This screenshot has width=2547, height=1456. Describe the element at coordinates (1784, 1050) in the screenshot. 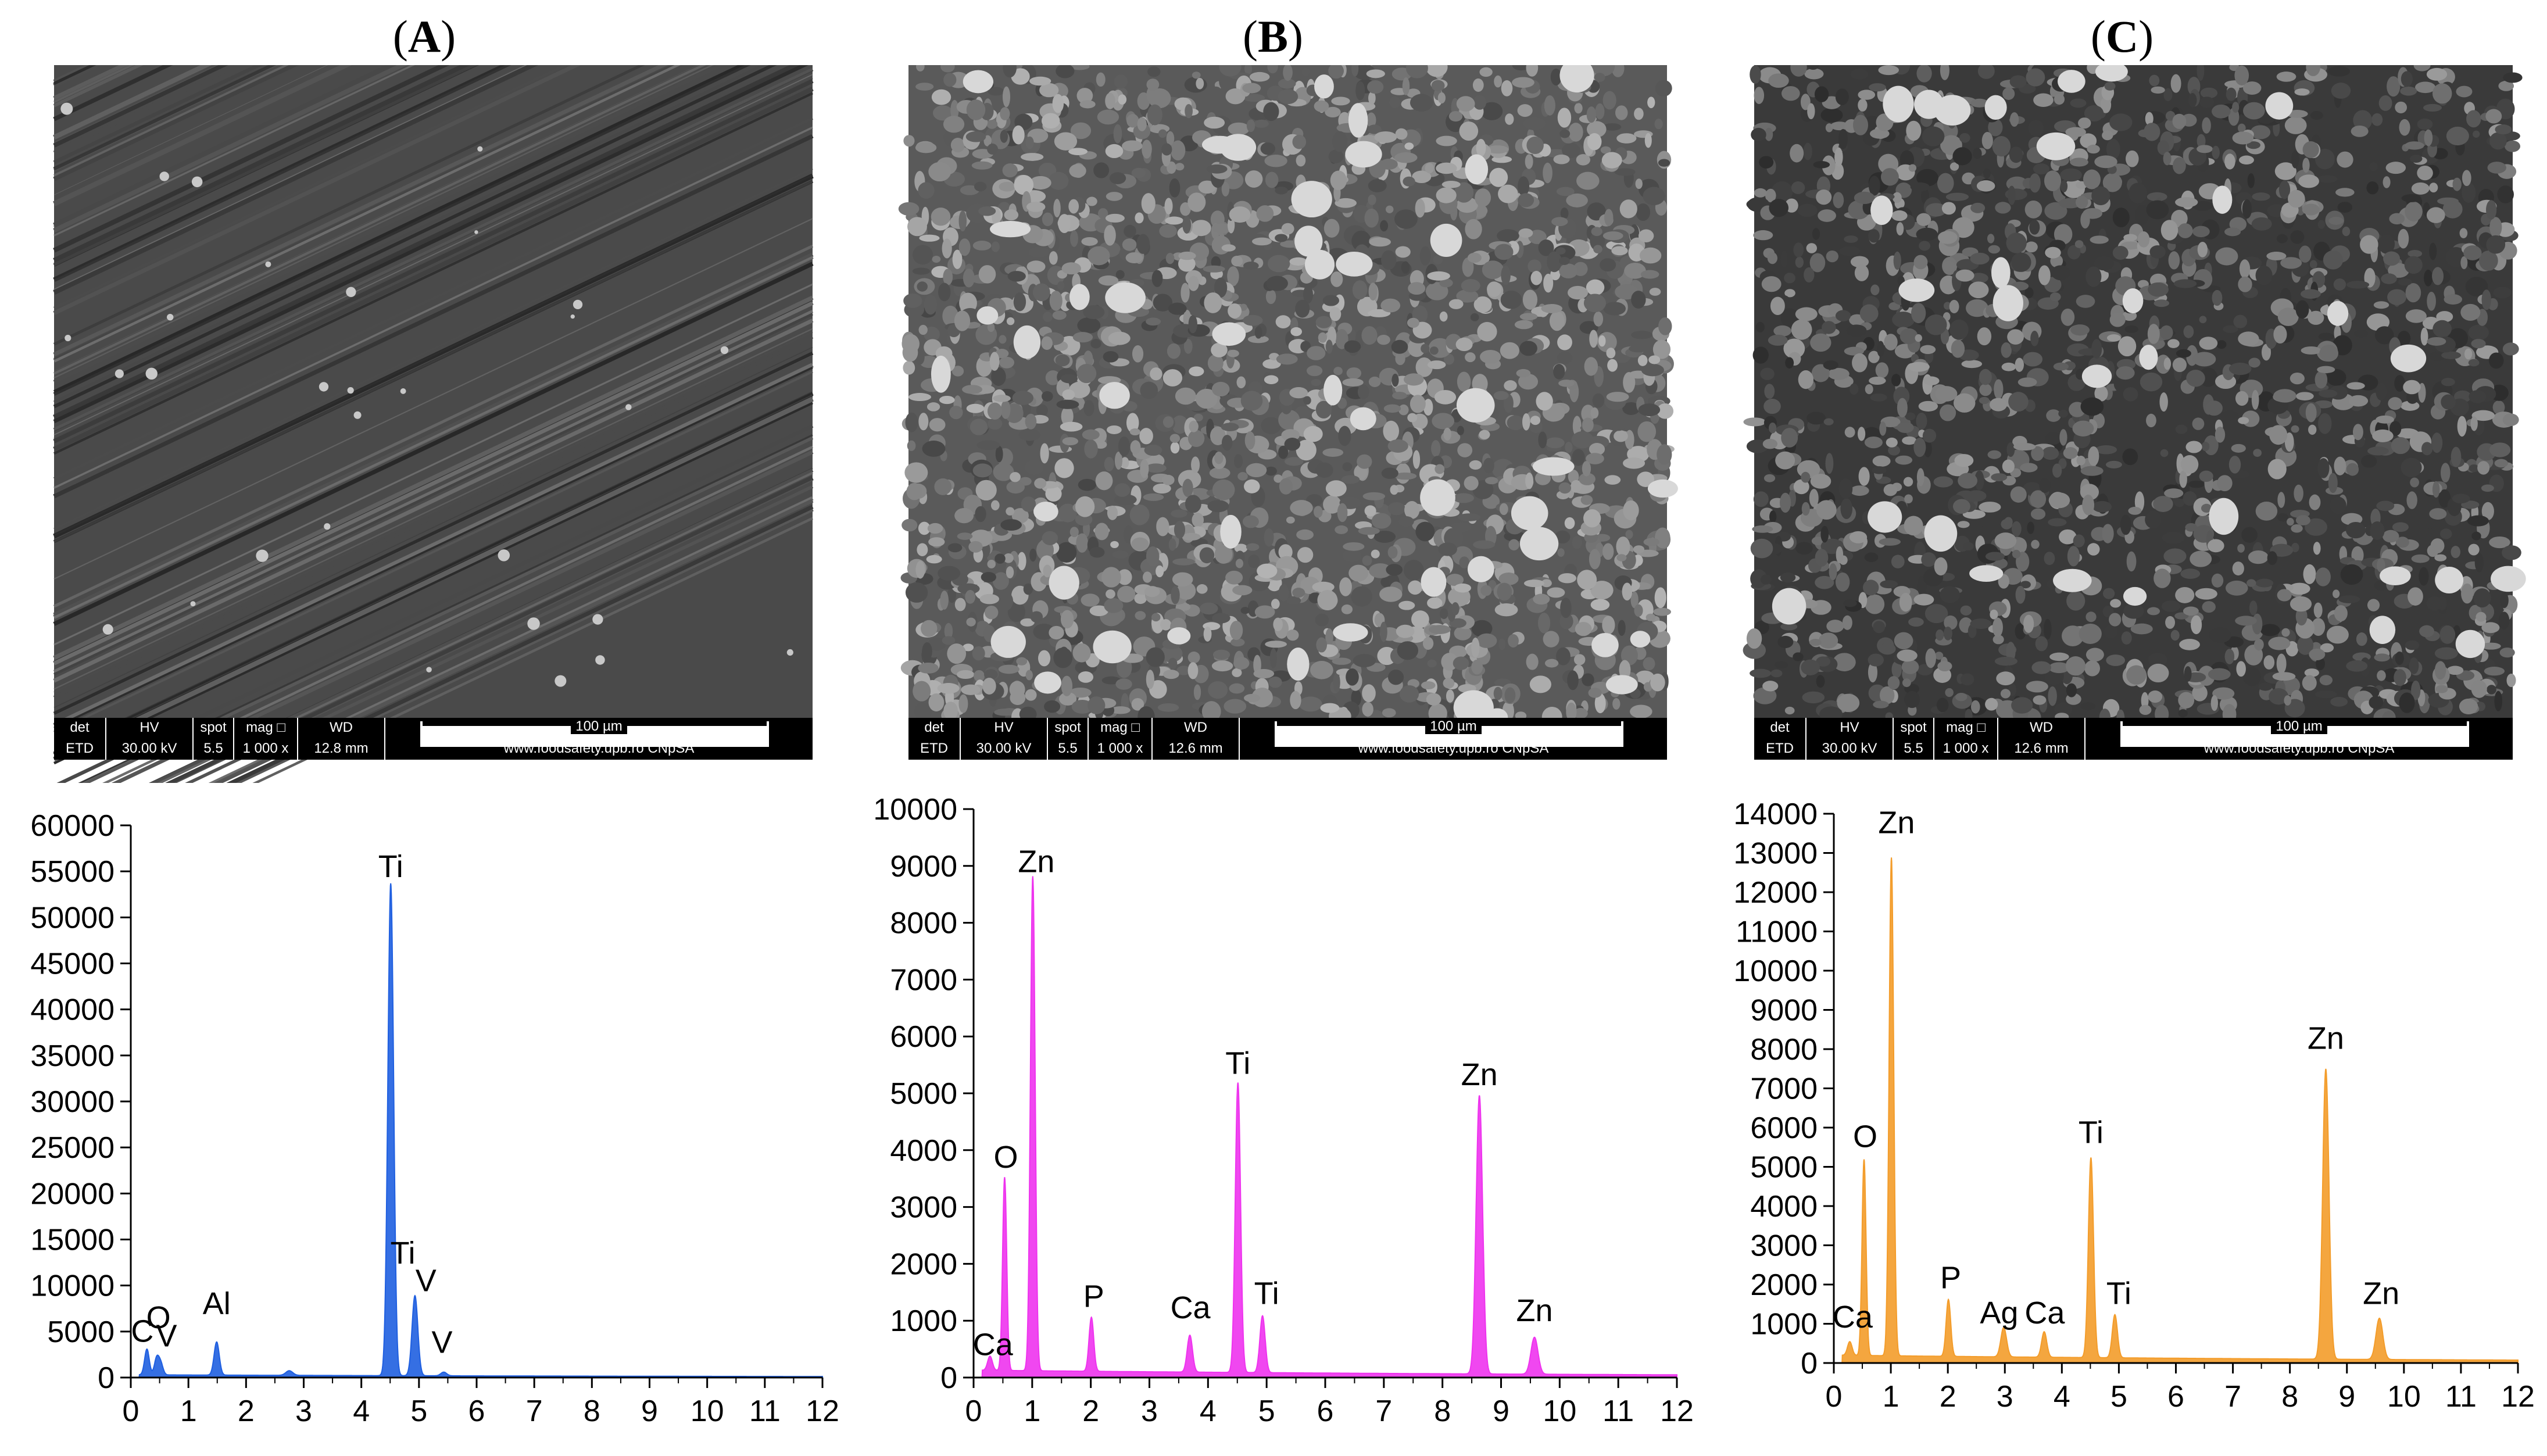

I see `y-tick-label: 8000` at that location.